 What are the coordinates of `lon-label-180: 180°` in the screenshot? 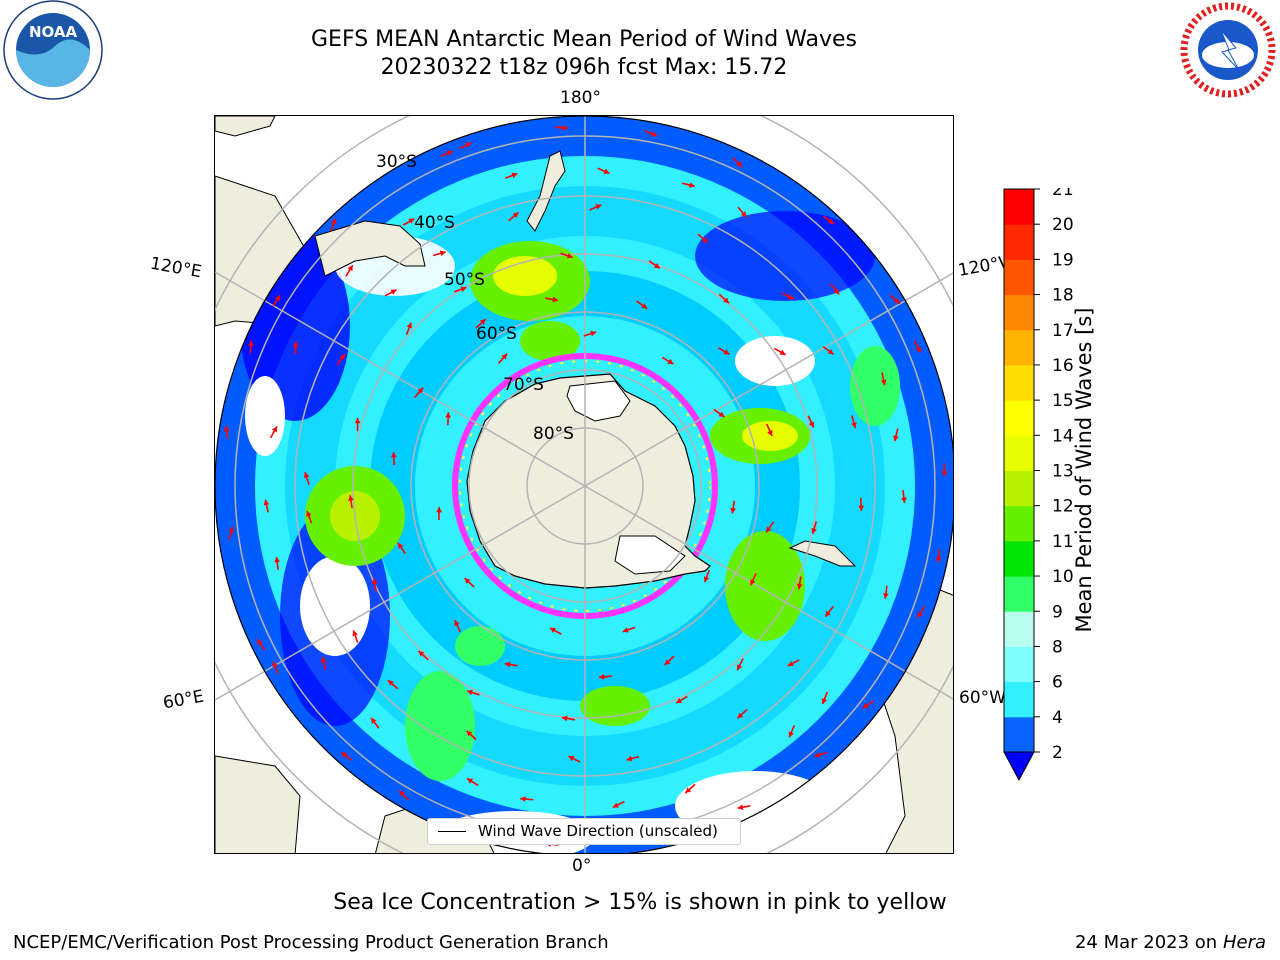 It's located at (580, 98).